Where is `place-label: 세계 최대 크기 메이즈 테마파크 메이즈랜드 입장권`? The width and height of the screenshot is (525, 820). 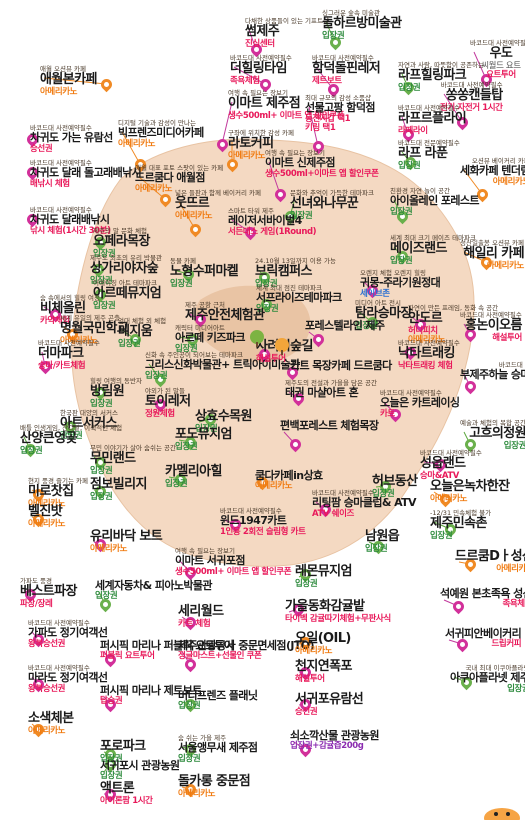 place-label: 세계 최대 크기 메이즈 테마파크 메이즈랜드 입장권 is located at coordinates (433, 250).